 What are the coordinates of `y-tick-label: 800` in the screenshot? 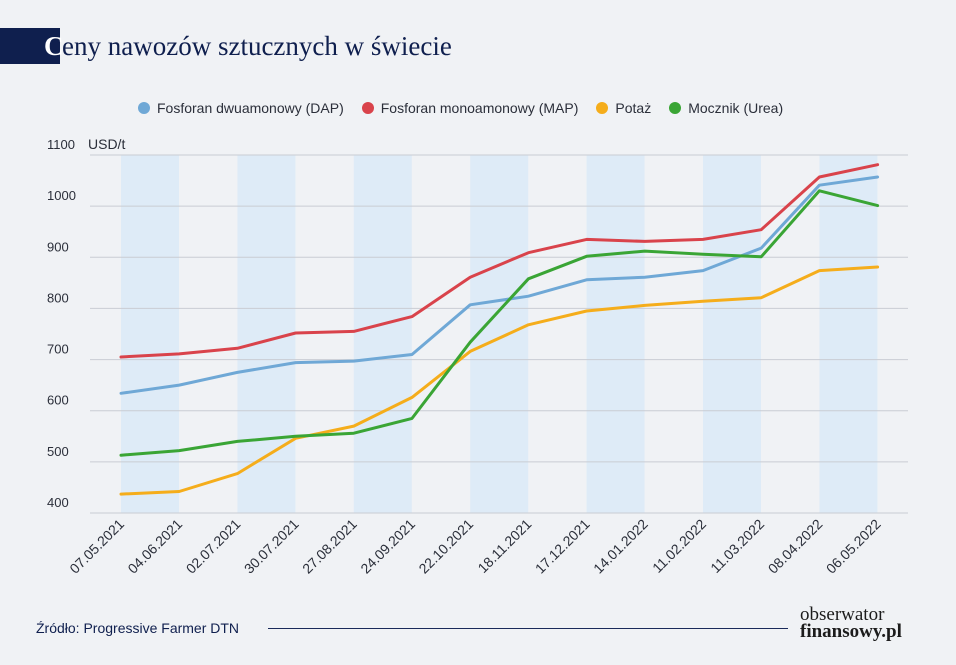 It's located at (58, 297).